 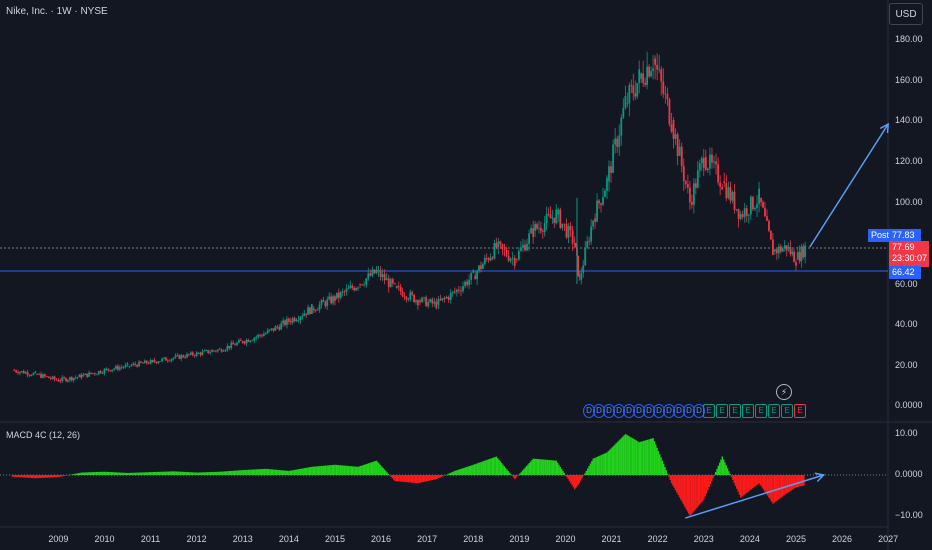 I want to click on currency-button: USD, so click(x=906, y=14).